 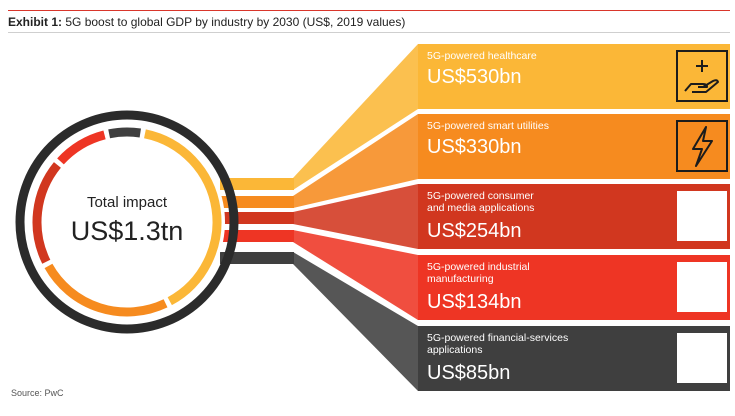 I want to click on center-value: US$1.3tn, so click(x=127, y=231).